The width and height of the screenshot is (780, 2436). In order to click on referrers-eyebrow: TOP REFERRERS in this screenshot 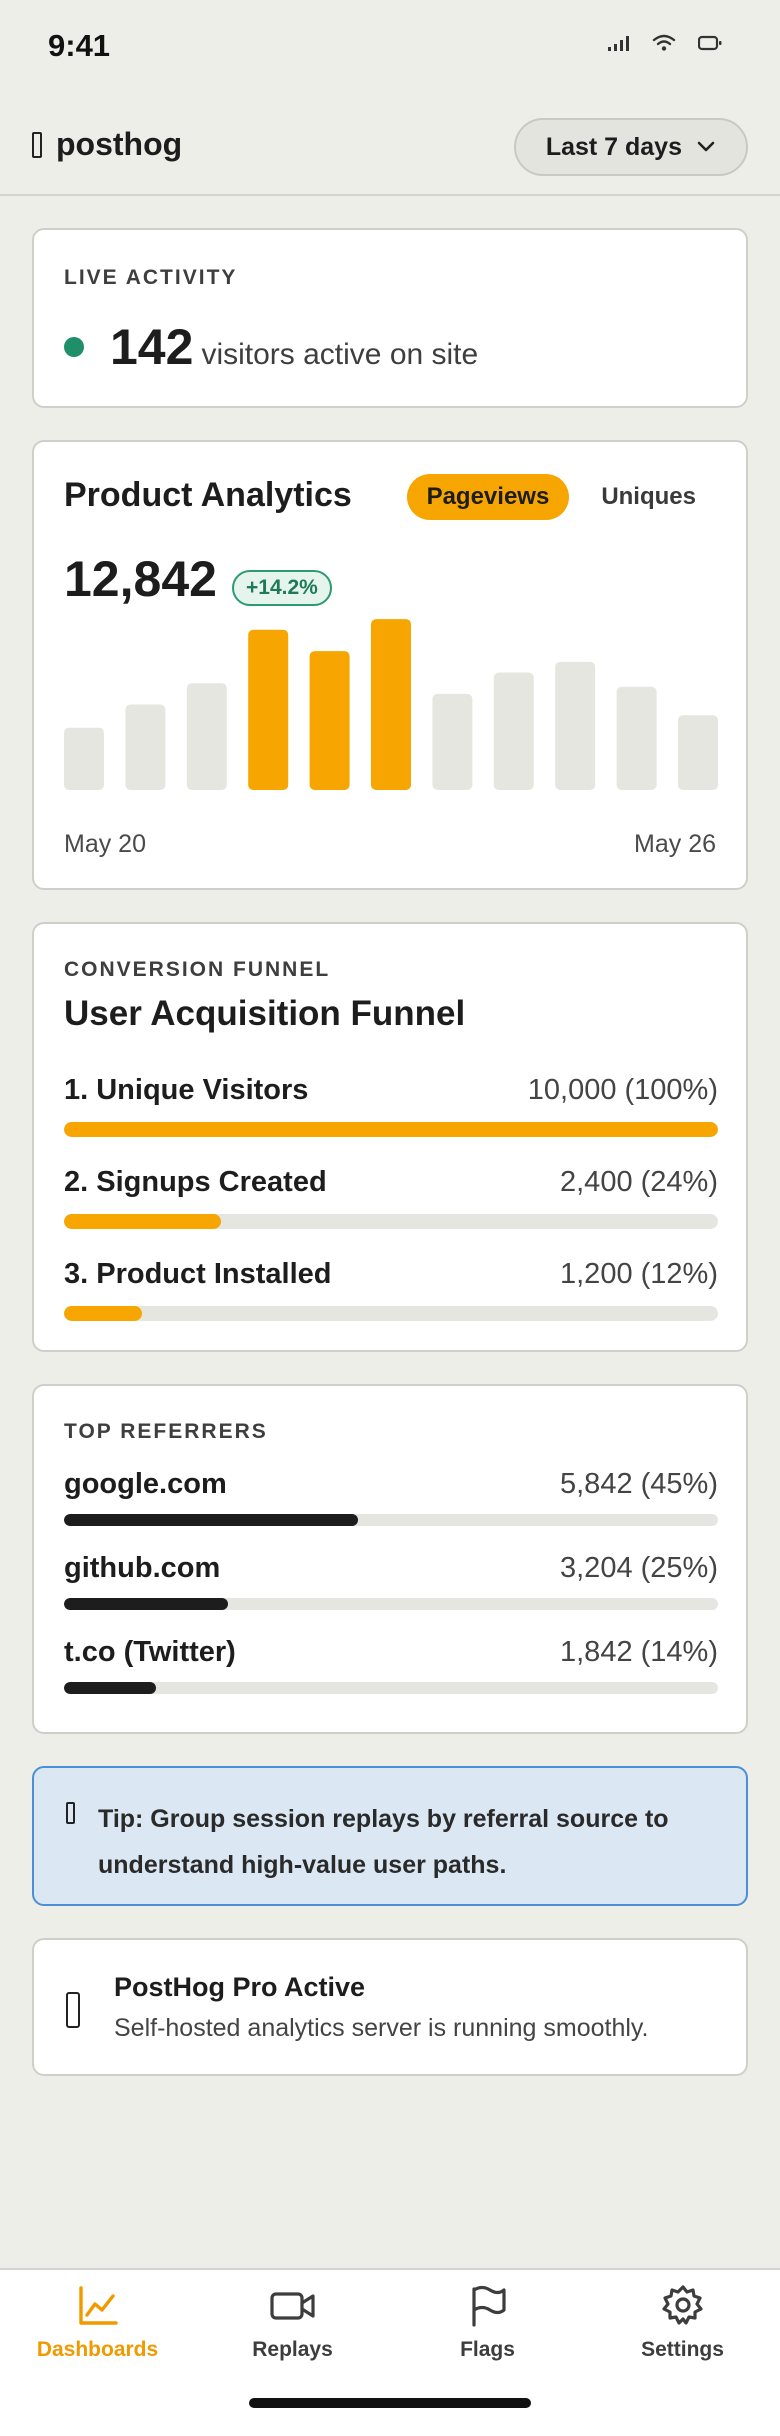, I will do `click(166, 1431)`.